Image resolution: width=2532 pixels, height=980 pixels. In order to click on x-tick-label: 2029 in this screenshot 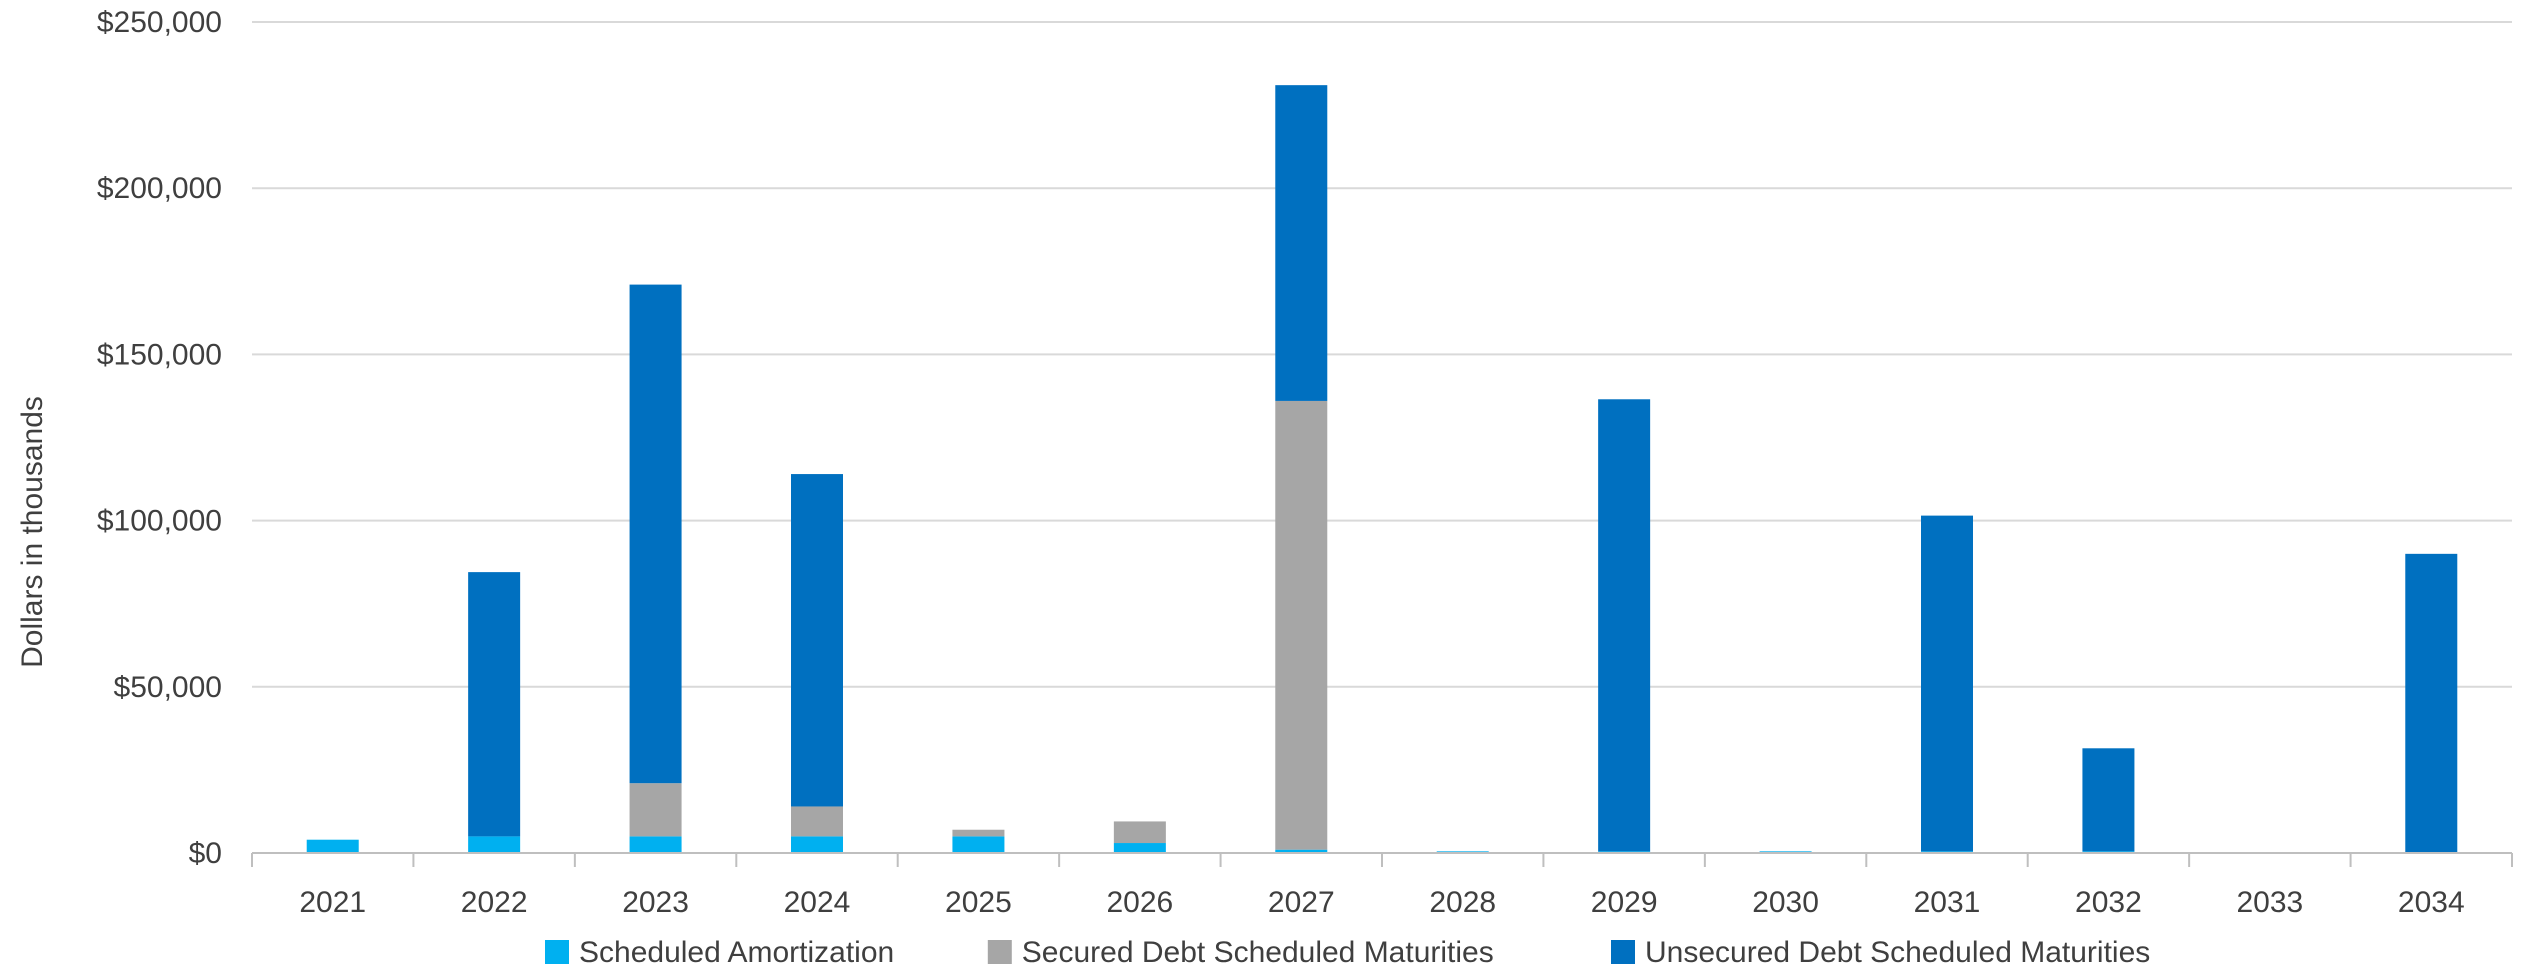, I will do `click(1624, 902)`.